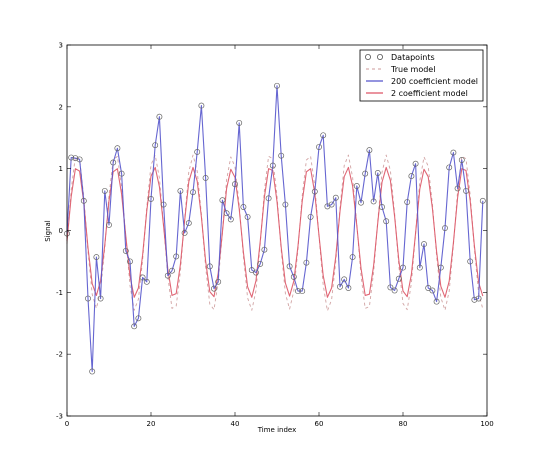  Describe the element at coordinates (277, 430) in the screenshot. I see `x-axis-label: Time index` at that location.